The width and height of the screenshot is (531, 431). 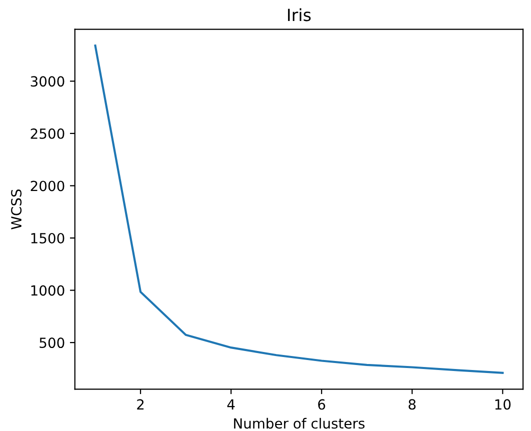 I want to click on y-tick-label: 2500, so click(x=47, y=133).